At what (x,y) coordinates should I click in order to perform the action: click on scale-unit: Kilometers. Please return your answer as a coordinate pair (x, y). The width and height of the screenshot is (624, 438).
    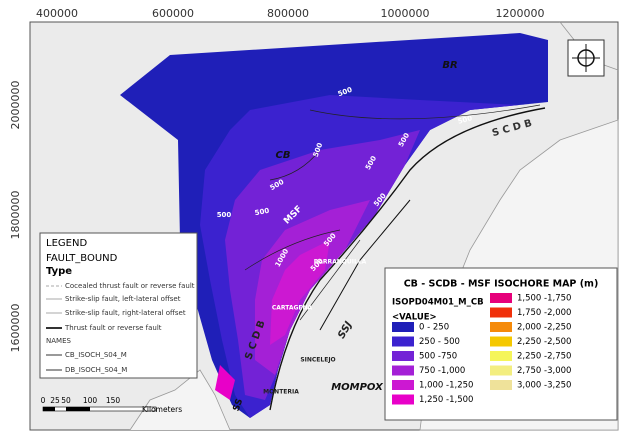
    Looking at the image, I should click on (162, 409).